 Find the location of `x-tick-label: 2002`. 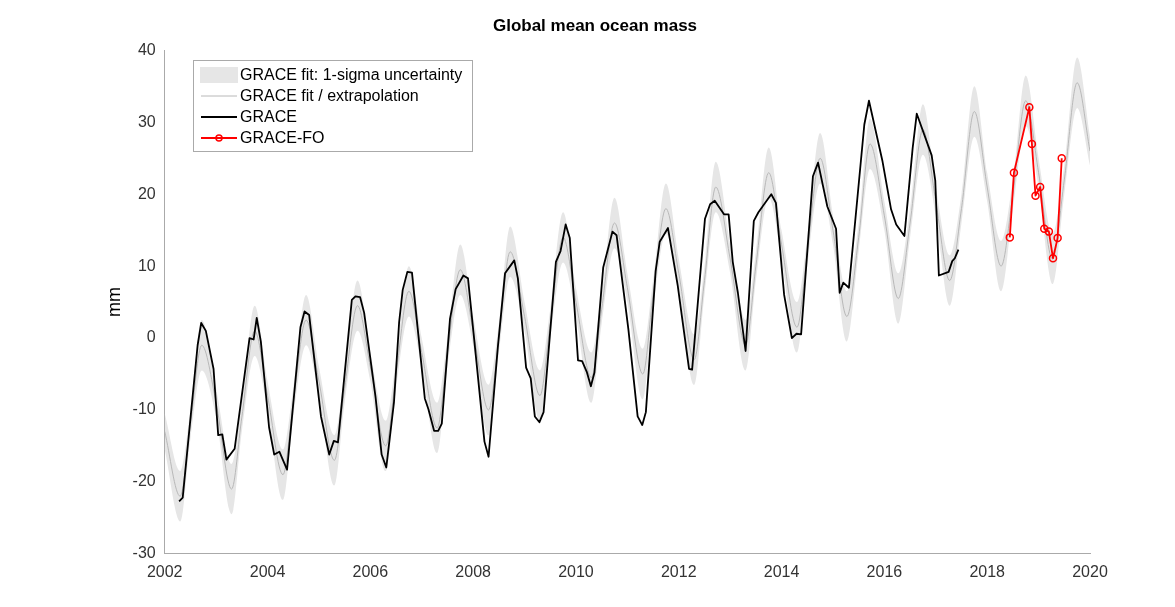

x-tick-label: 2002 is located at coordinates (164, 571).